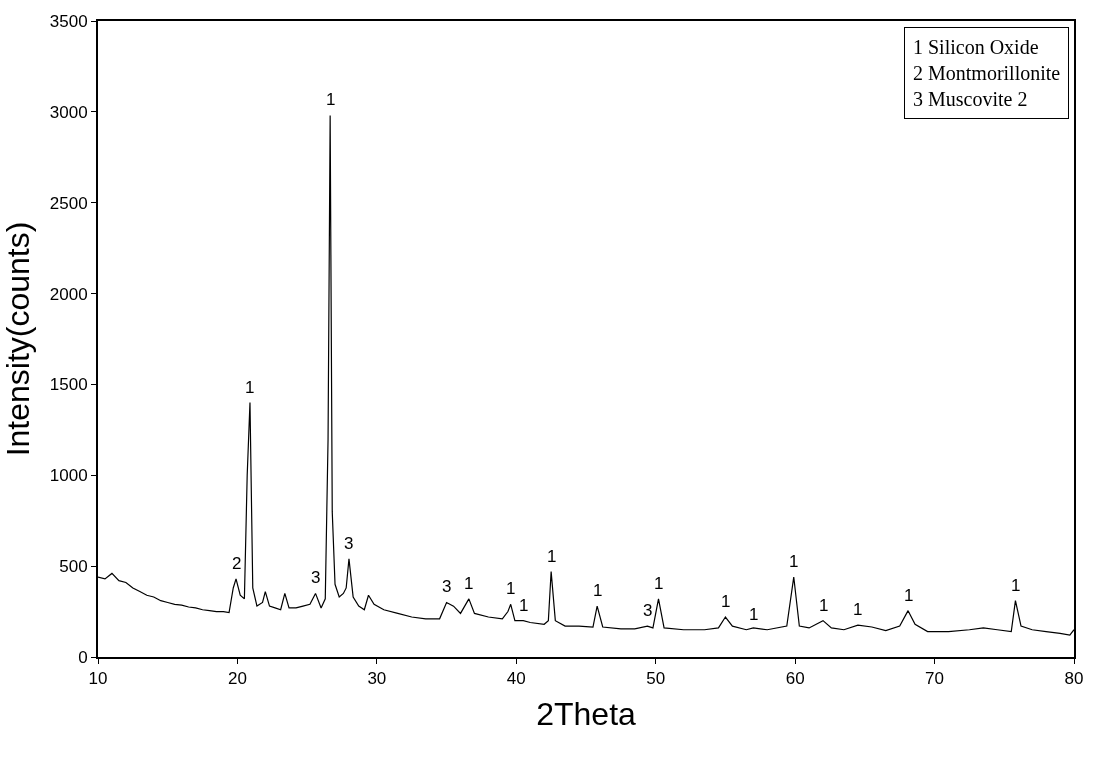 This screenshot has height=757, width=1096. Describe the element at coordinates (68, 21) in the screenshot. I see `y-tick-label: 3500` at that location.